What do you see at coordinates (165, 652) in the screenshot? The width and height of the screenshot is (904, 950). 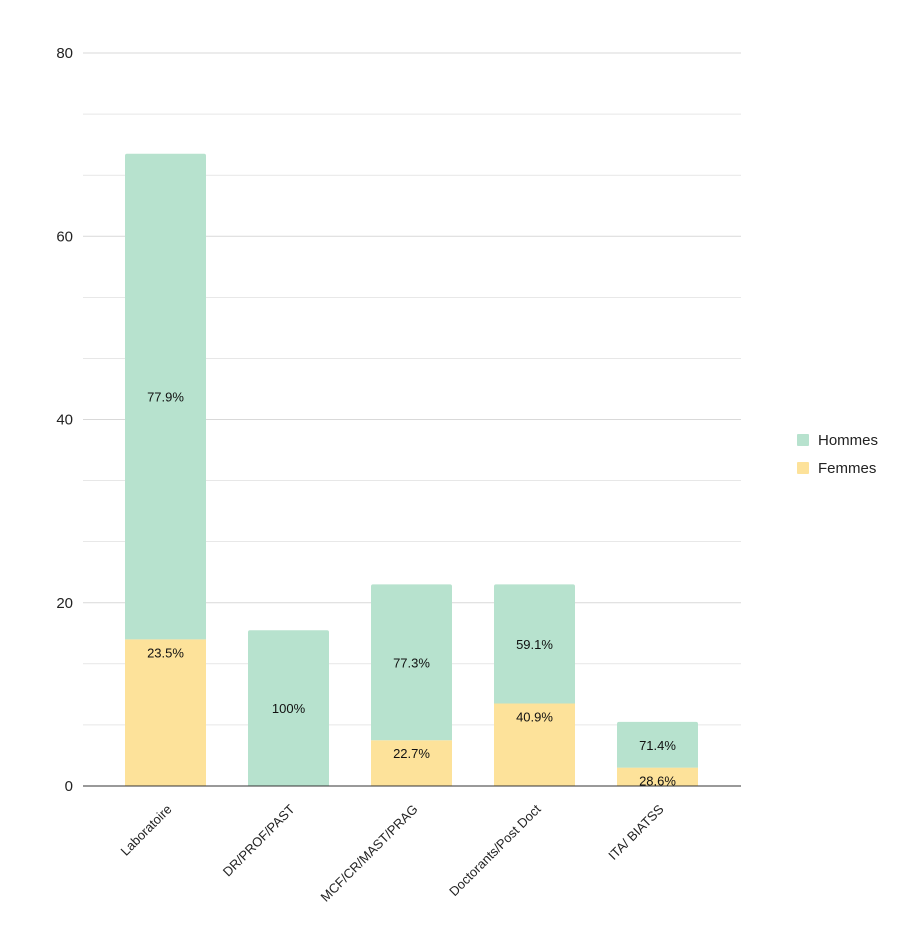 I see `data-label: 23.5%` at bounding box center [165, 652].